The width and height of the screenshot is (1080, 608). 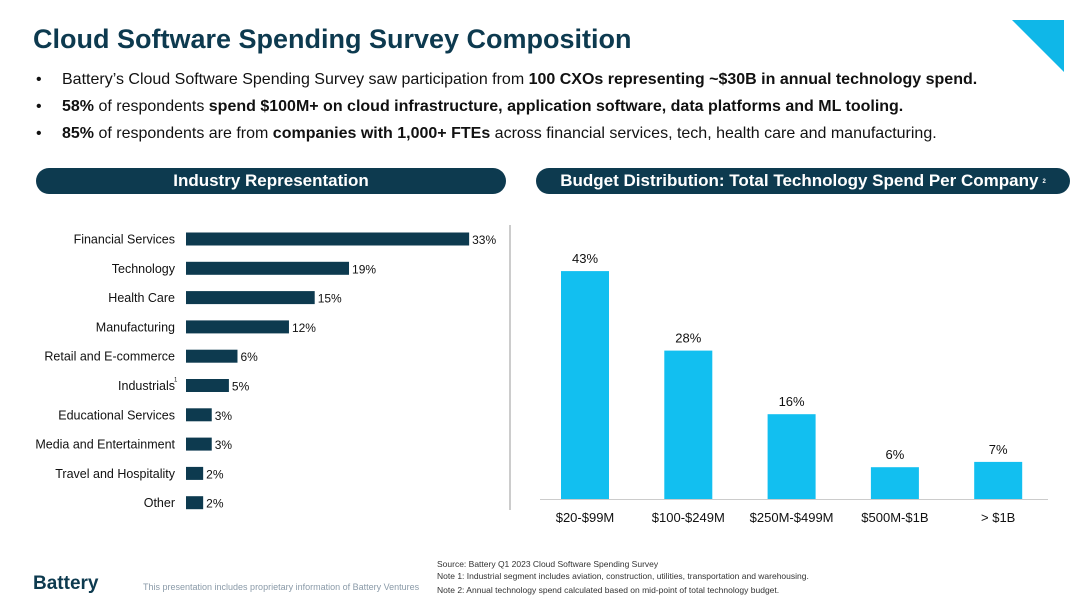 I want to click on industry-title: Industry Representation, so click(x=271, y=180).